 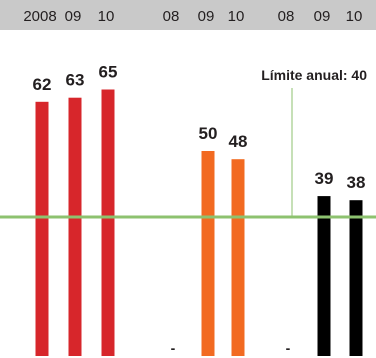 I want to click on annual-limit-label: Límite anual: 40, so click(x=314, y=75).